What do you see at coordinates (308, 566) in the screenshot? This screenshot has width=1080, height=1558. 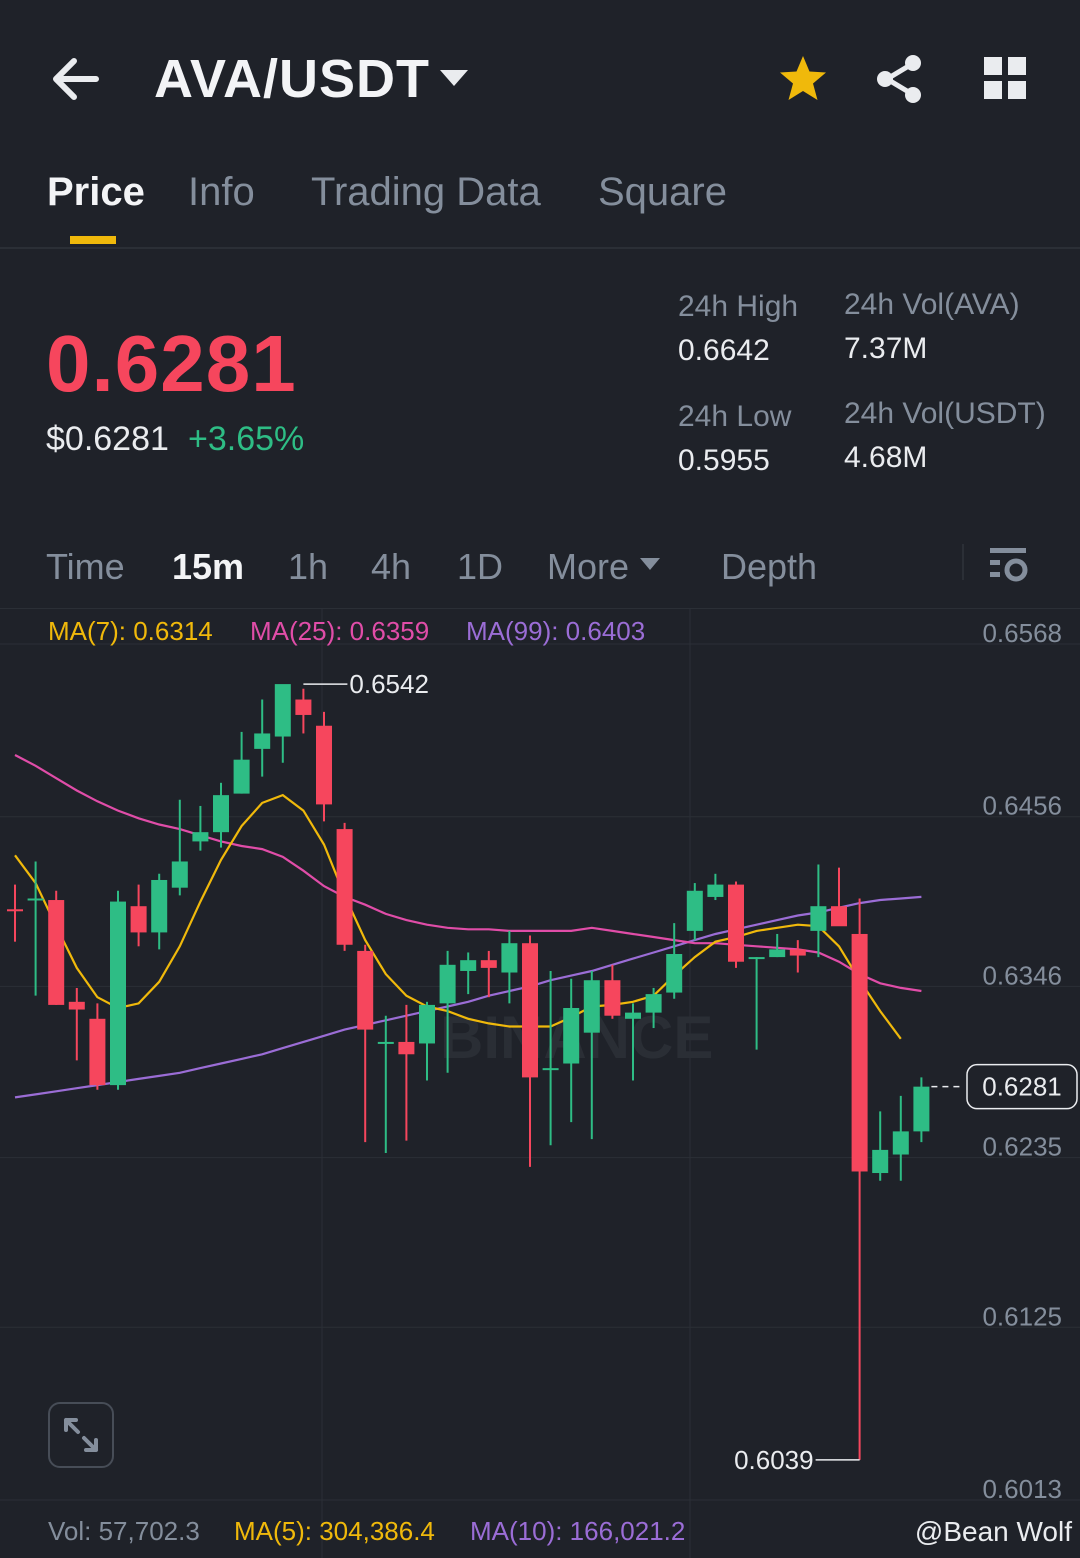 I see `interval-1h: 1h` at bounding box center [308, 566].